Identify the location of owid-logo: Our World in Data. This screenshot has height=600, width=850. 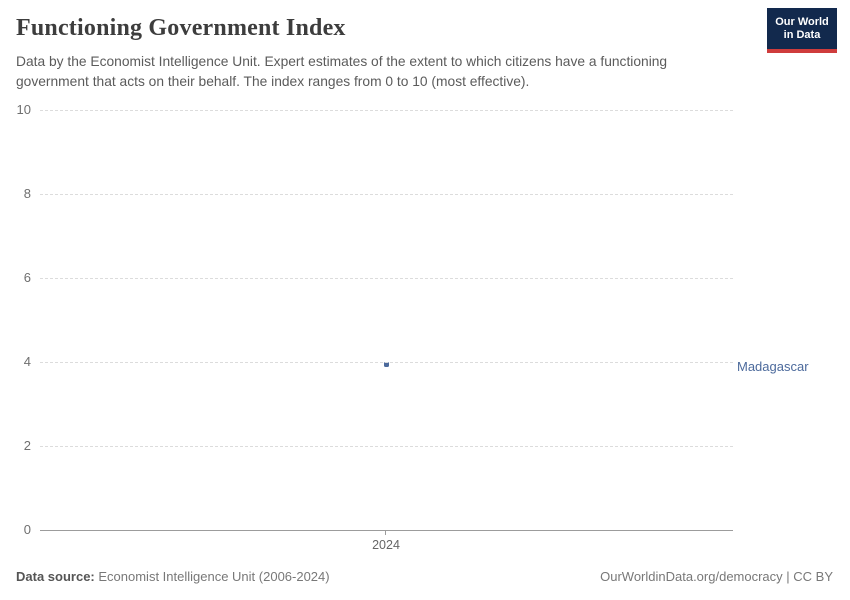
(802, 30).